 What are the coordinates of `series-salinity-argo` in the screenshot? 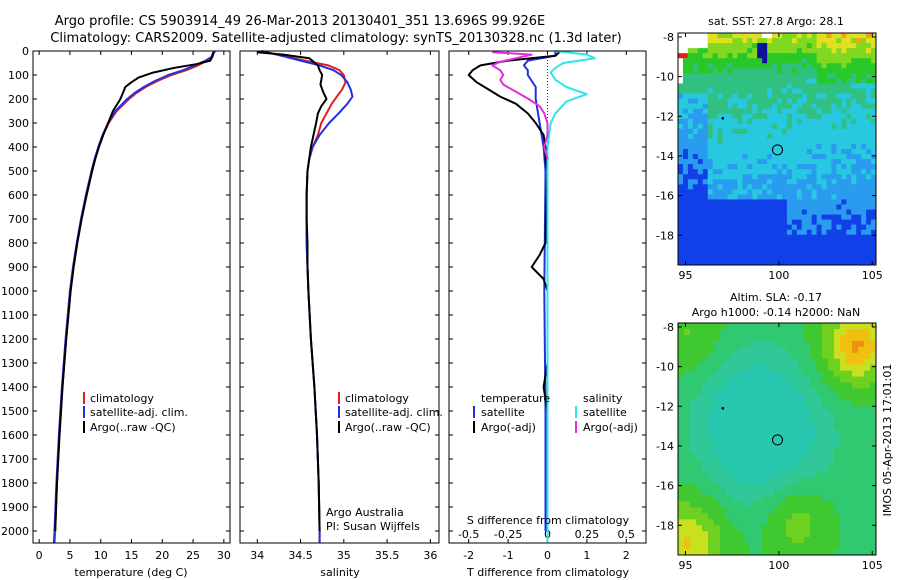 It's located at (520, 105).